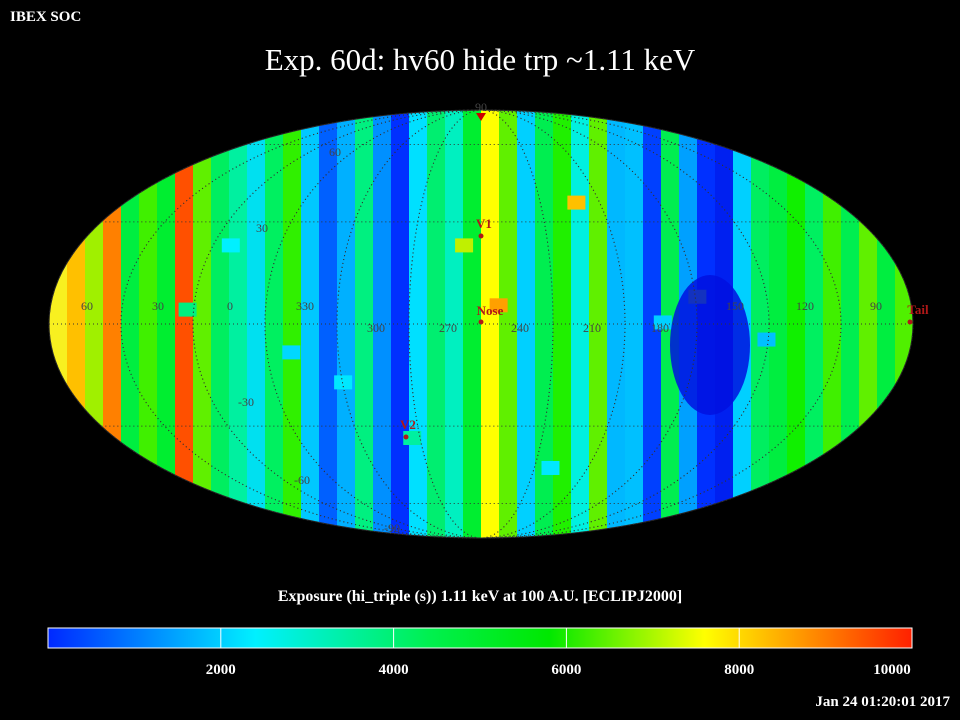  I want to click on longitude-label: 150, so click(735, 306).